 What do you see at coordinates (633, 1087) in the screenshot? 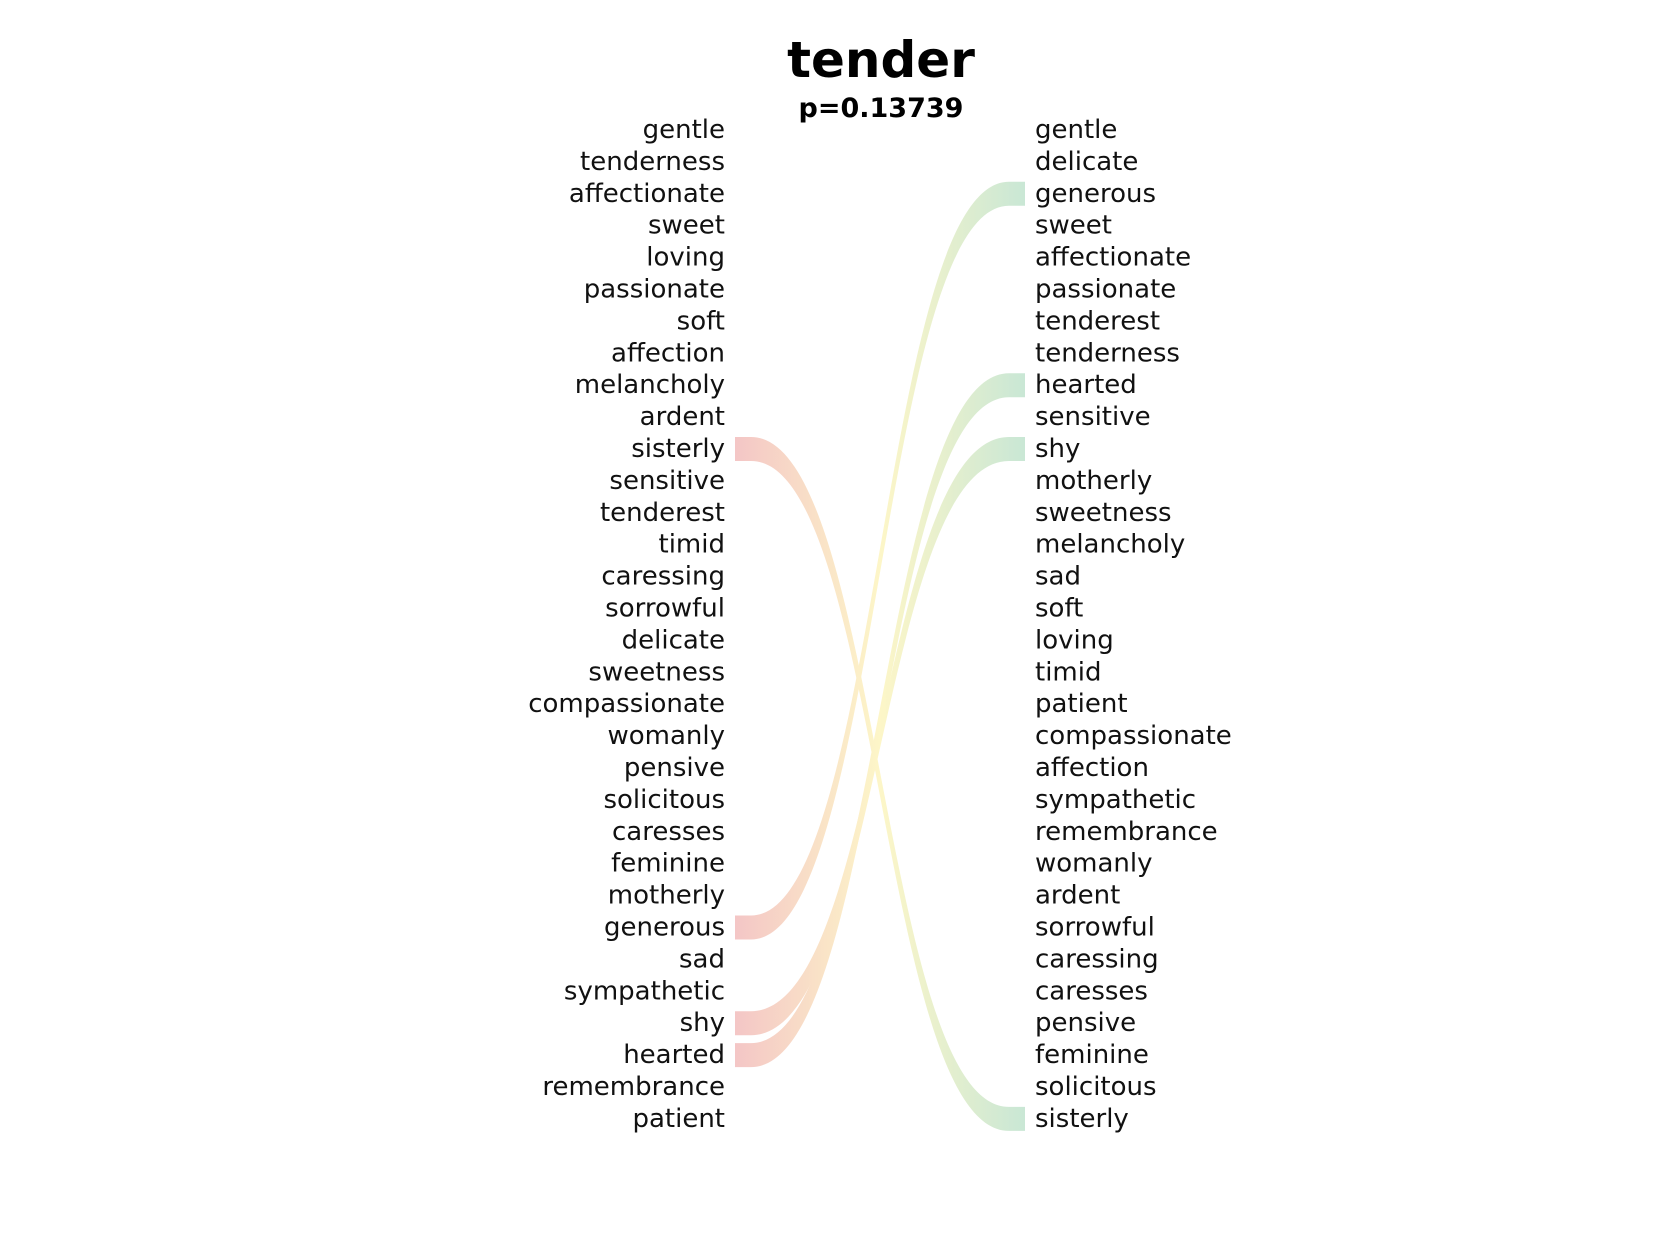
I see `left-word-remembrance: remembrance` at bounding box center [633, 1087].